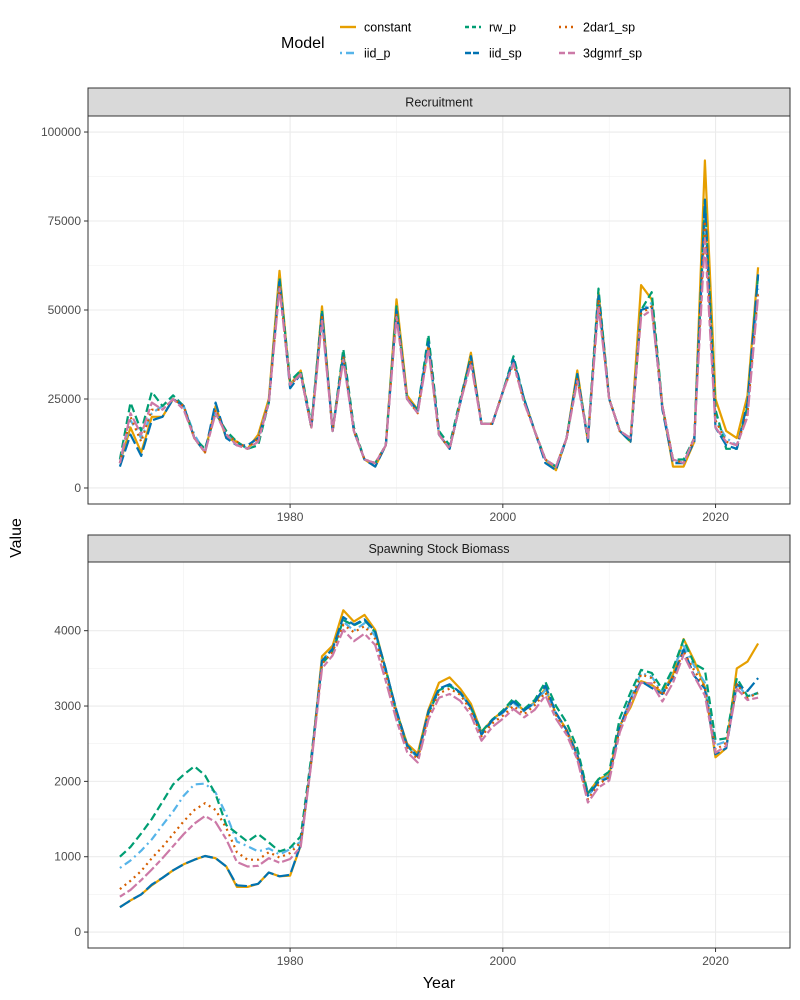 The width and height of the screenshot is (800, 1000). Describe the element at coordinates (67, 857) in the screenshot. I see `y-tick-label: 1000` at that location.